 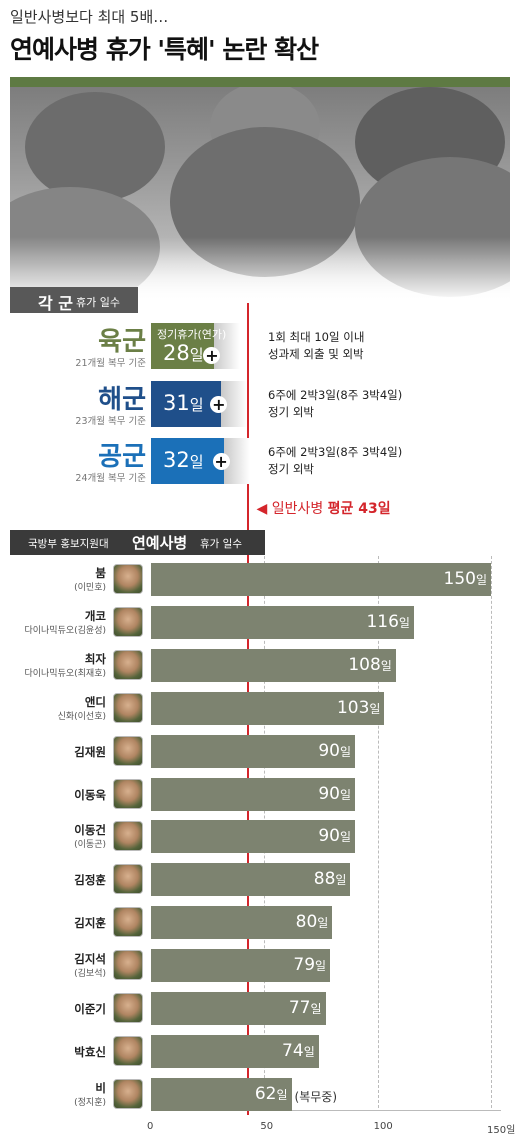 What do you see at coordinates (359, 509) in the screenshot?
I see `average-label-bold: 평균 43일` at bounding box center [359, 509].